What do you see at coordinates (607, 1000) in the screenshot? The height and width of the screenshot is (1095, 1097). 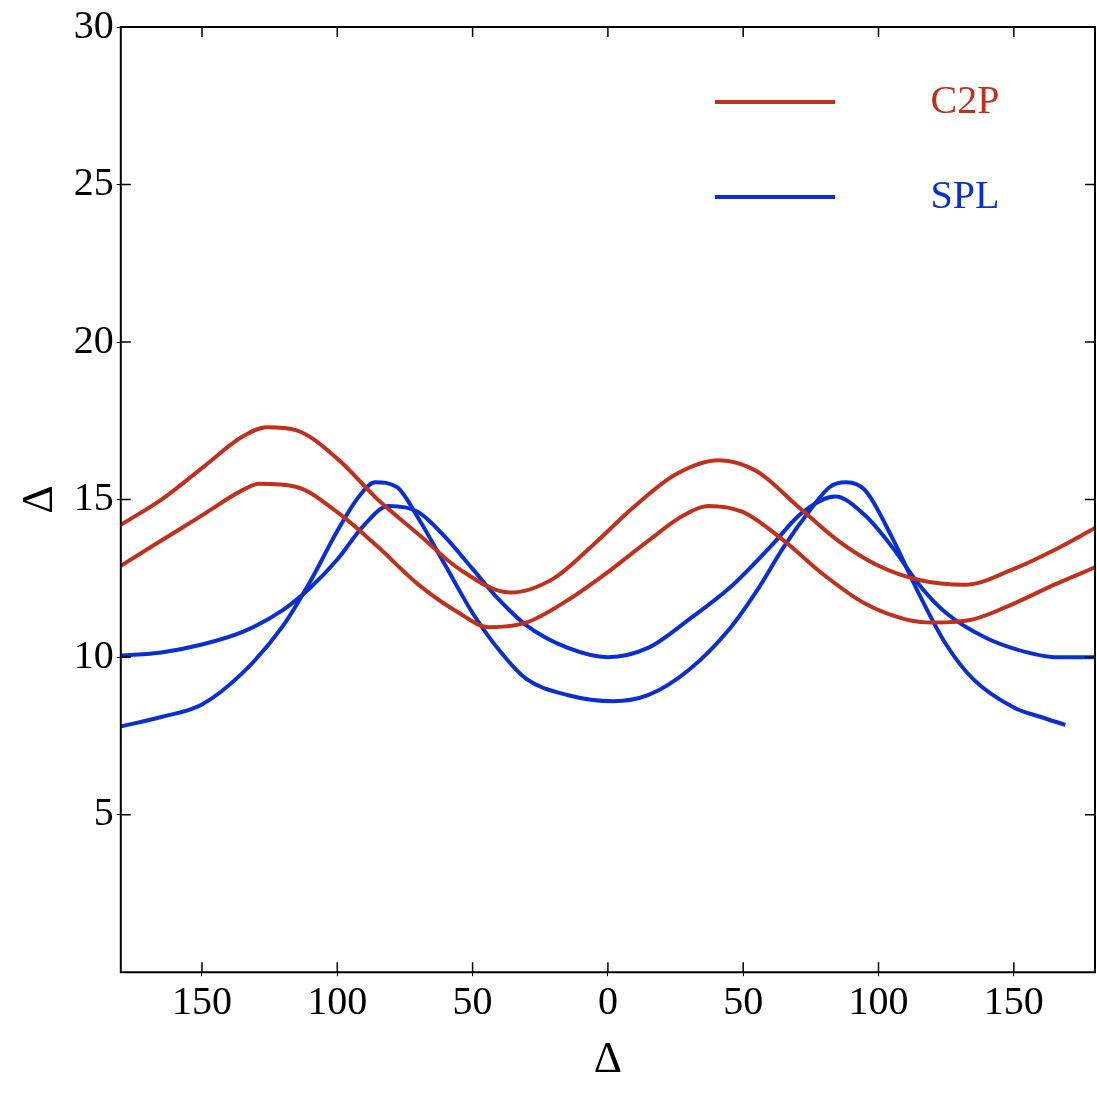 I see `x-tick-label: 0` at bounding box center [607, 1000].